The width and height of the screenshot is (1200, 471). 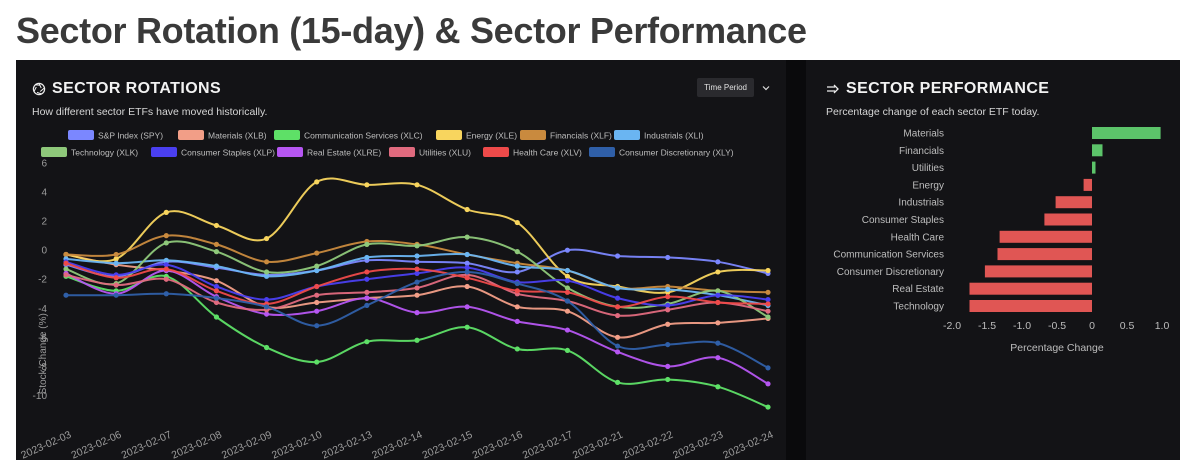 I want to click on y-tick-label: -6, so click(x=42, y=338).